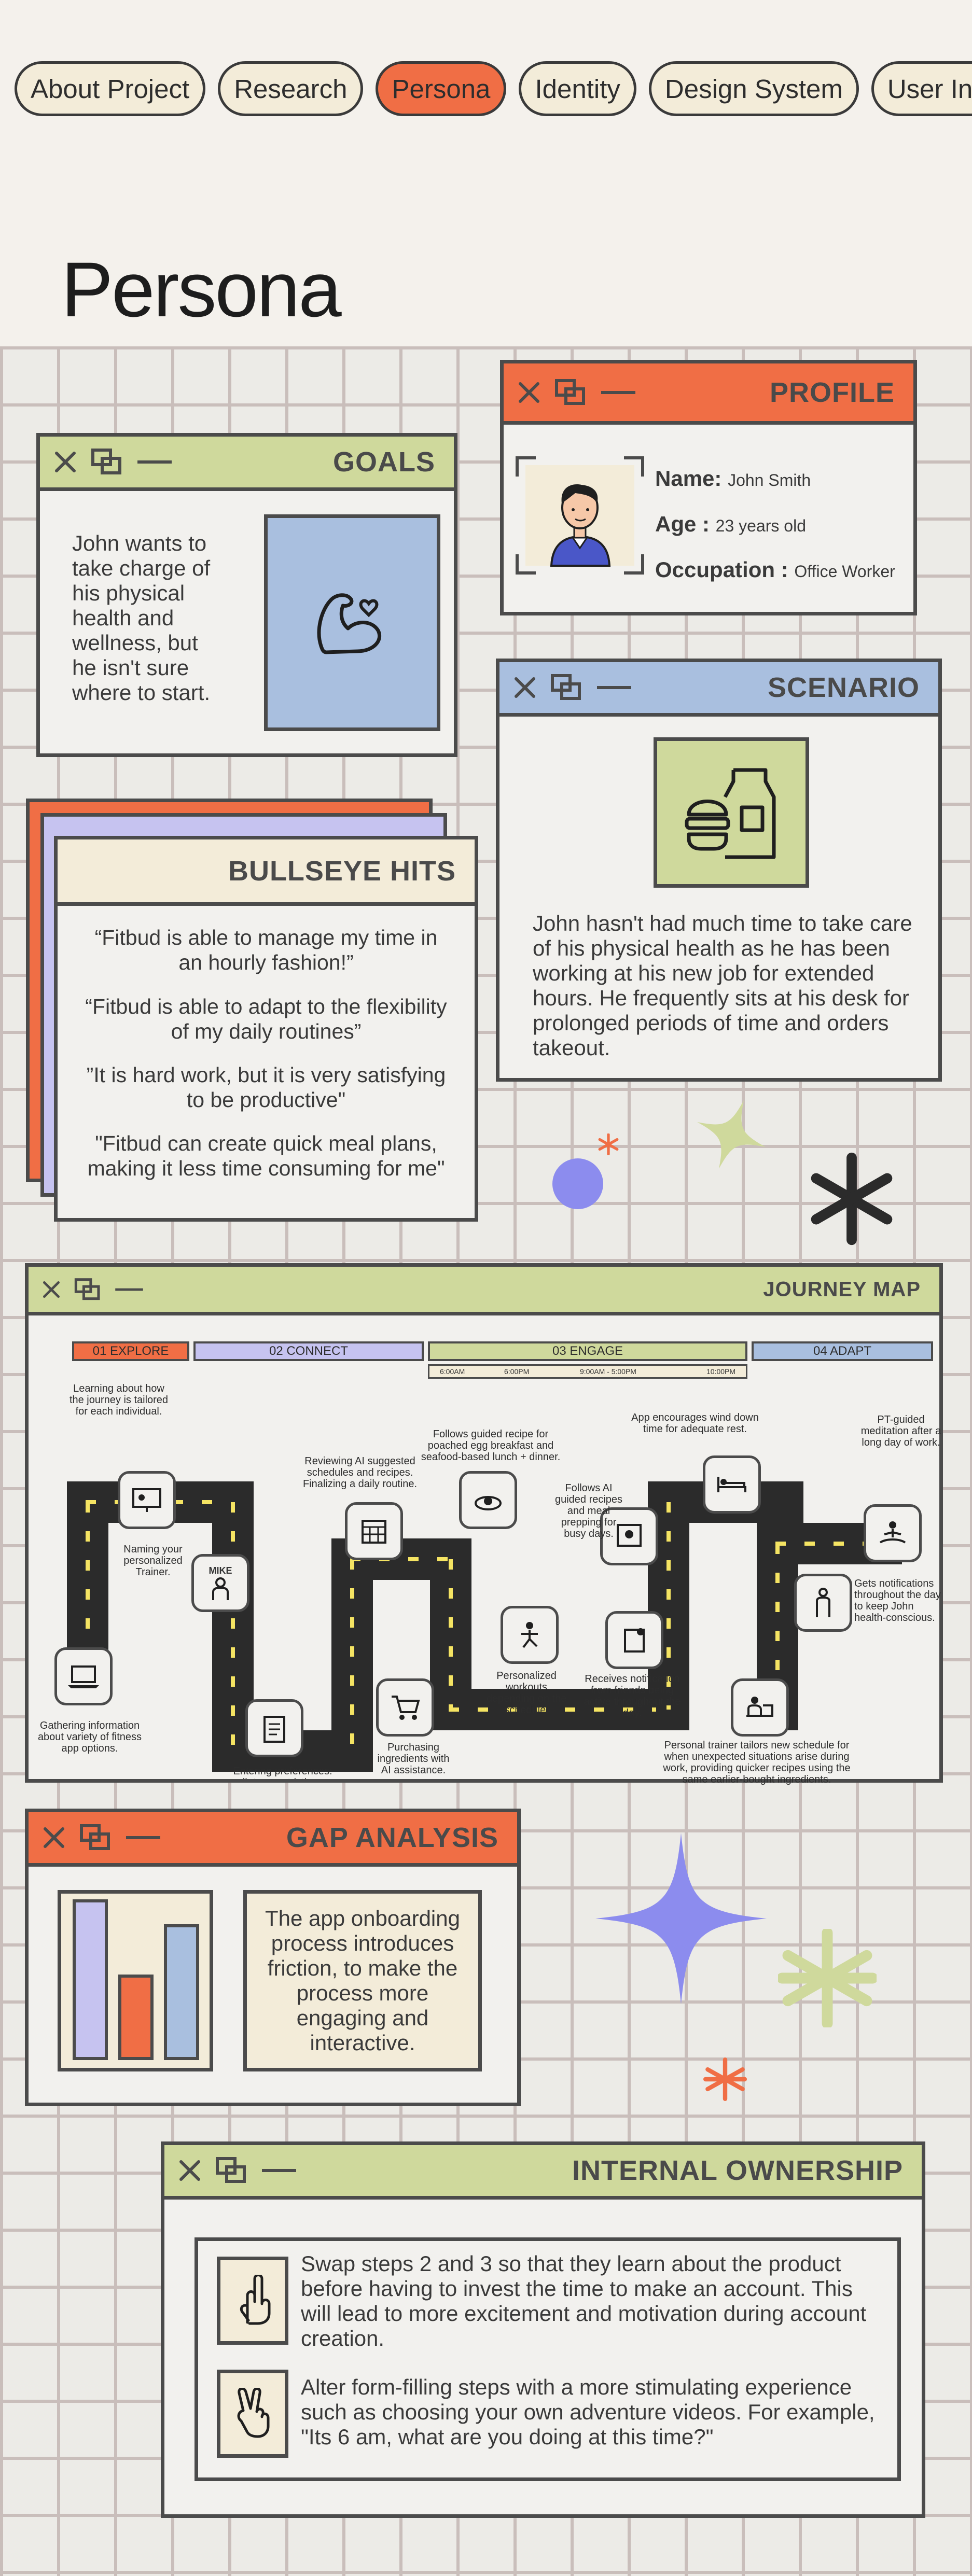 This screenshot has height=2576, width=972. I want to click on journey-node-laptop, so click(83, 1676).